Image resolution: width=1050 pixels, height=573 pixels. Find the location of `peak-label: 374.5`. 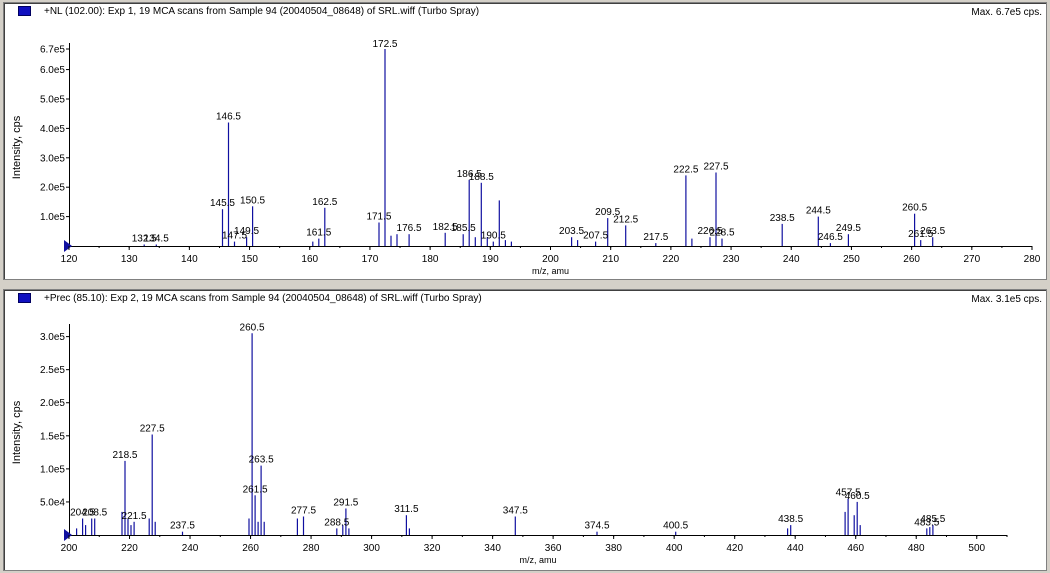

peak-label: 374.5 is located at coordinates (596, 526).